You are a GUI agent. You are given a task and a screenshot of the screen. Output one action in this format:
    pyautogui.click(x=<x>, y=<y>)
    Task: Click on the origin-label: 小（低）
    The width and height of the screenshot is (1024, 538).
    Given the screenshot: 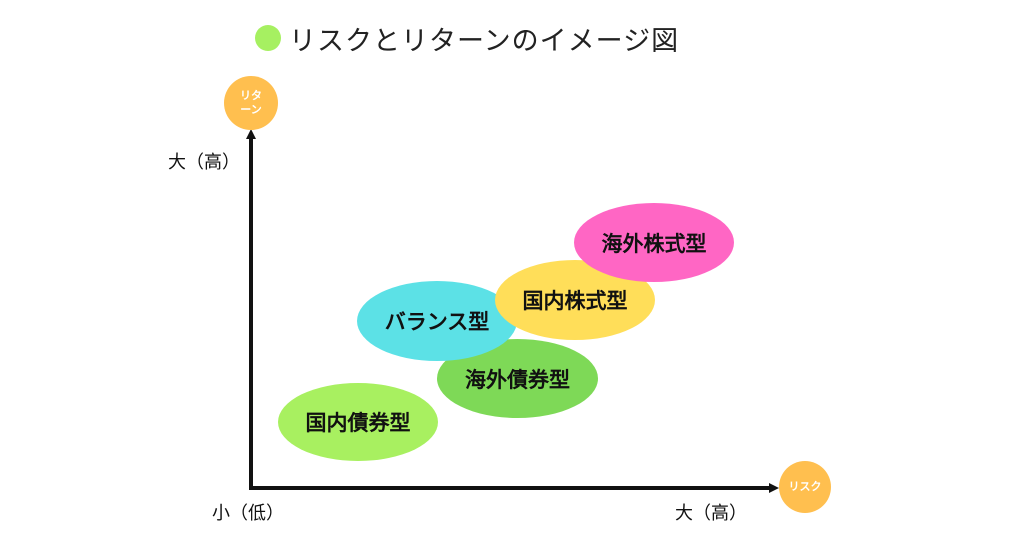 What is the action you would take?
    pyautogui.click(x=248, y=513)
    